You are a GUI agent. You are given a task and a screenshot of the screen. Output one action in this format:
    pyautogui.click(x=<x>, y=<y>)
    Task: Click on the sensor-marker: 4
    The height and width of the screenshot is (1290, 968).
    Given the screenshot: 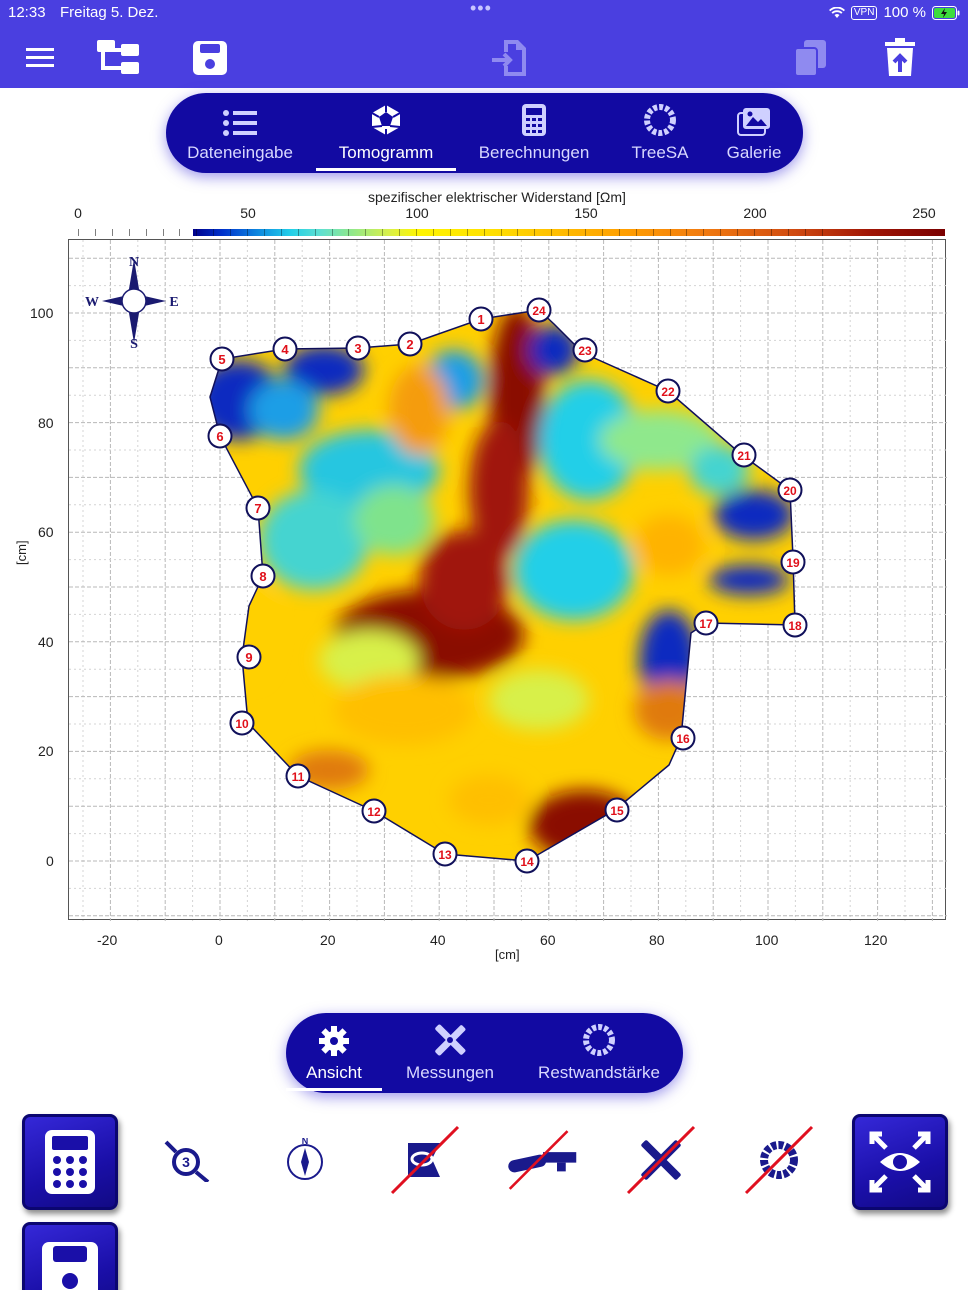 What is the action you would take?
    pyautogui.click(x=285, y=349)
    